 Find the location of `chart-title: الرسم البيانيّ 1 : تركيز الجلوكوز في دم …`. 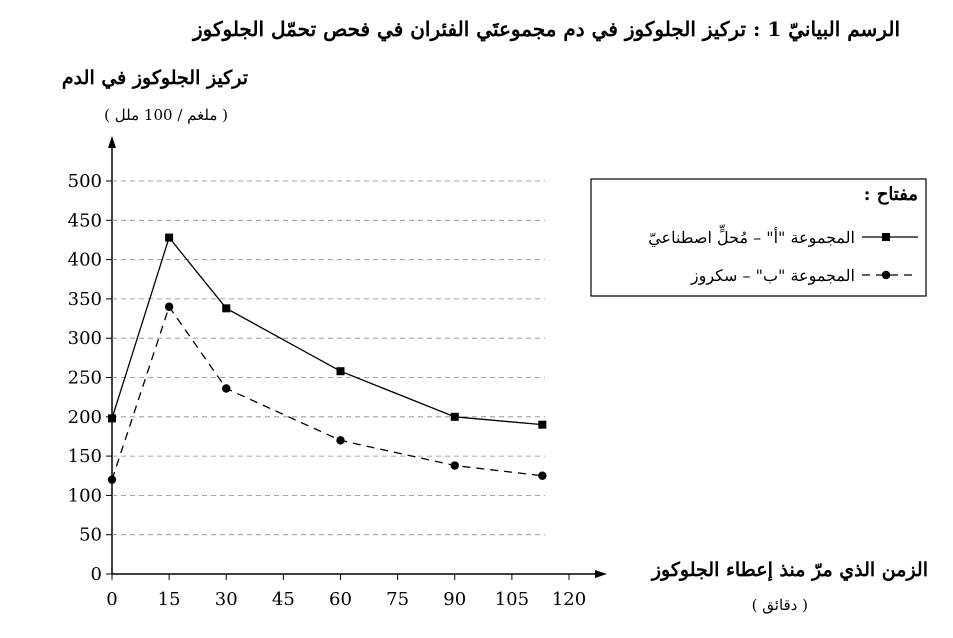

chart-title: الرسم البيانيّ 1 : تركيز الجلوكوز في دم … is located at coordinates (545, 29).